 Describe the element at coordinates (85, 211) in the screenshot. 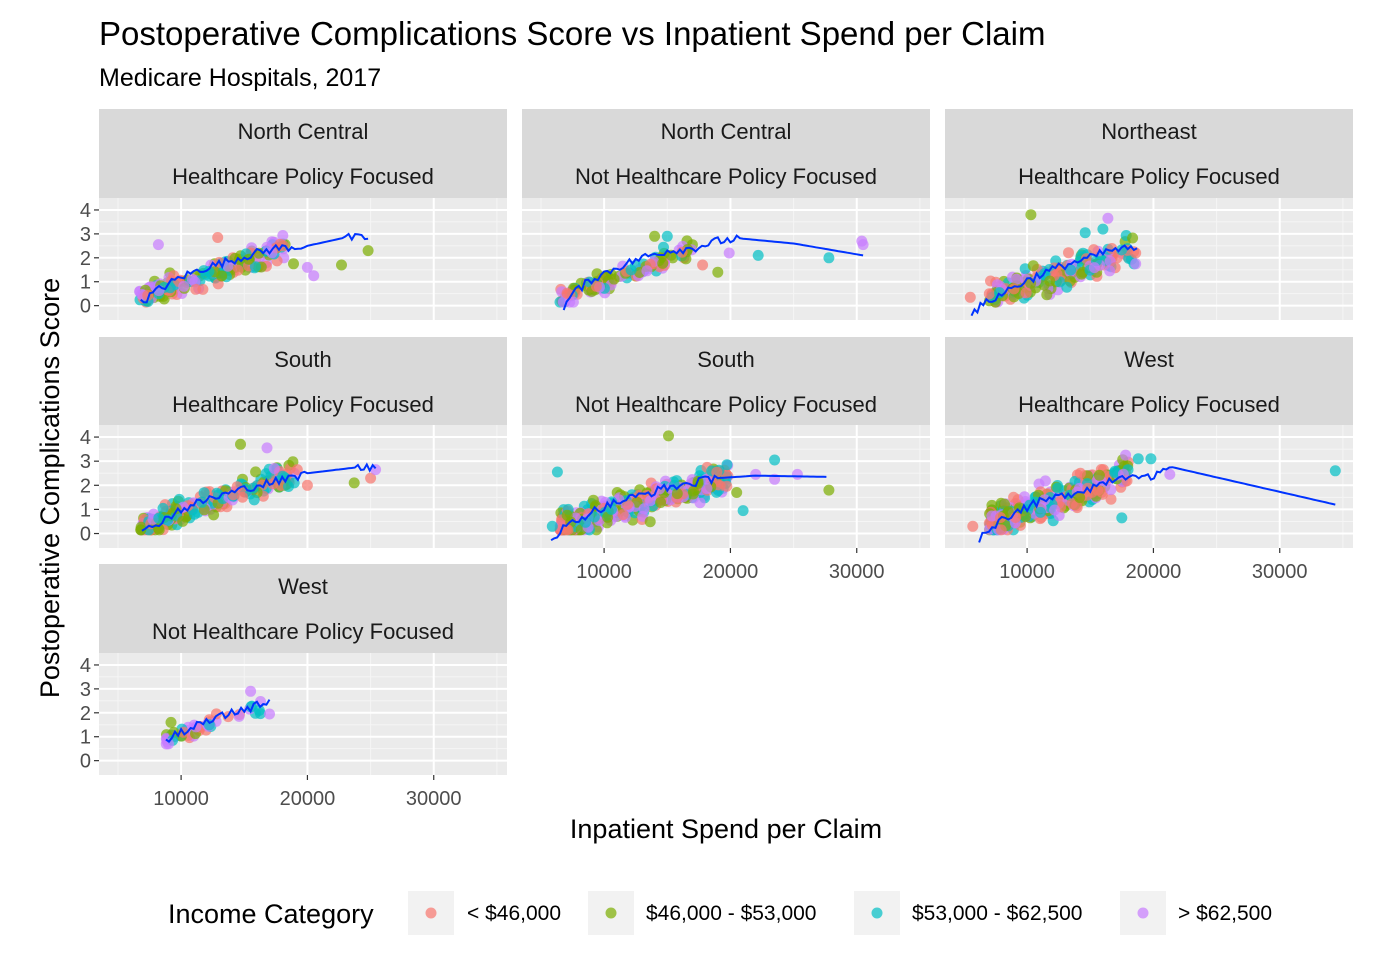

I see `y-tick-label: 4` at that location.